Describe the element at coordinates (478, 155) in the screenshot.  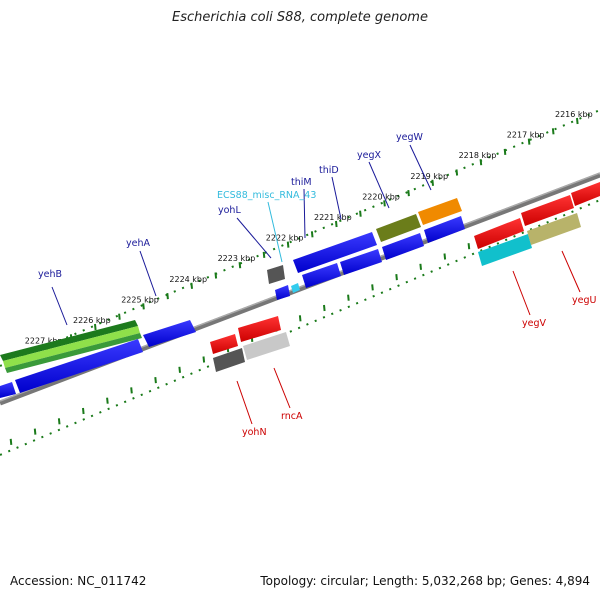
I see `ruler-tick-label: 2218 kbp` at that location.